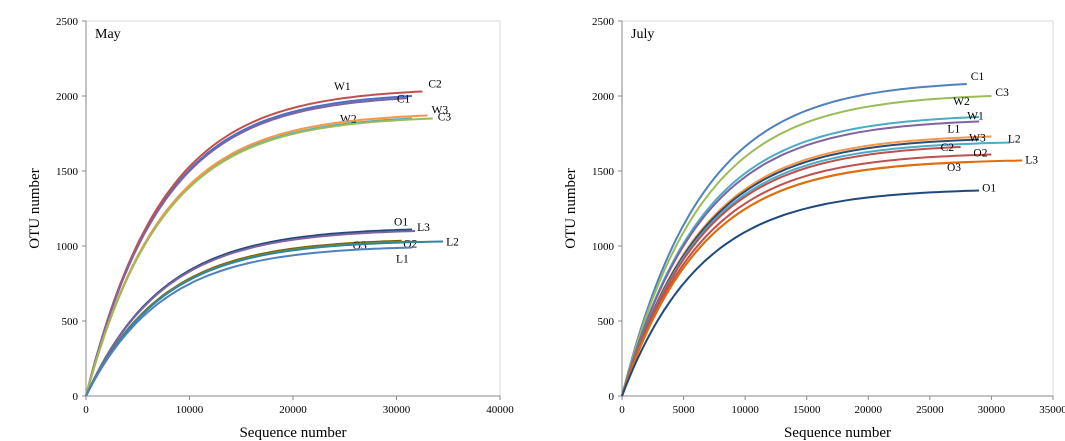  What do you see at coordinates (954, 168) in the screenshot?
I see `series-label-o3: O3` at bounding box center [954, 168].